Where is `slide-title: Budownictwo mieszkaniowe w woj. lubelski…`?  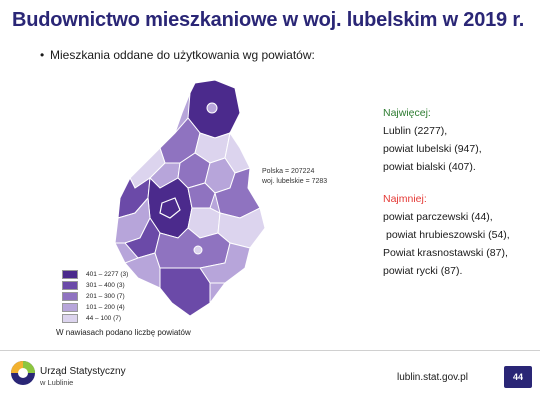 slide-title: Budownictwo mieszkaniowe w woj. lubelski… is located at coordinates (268, 20).